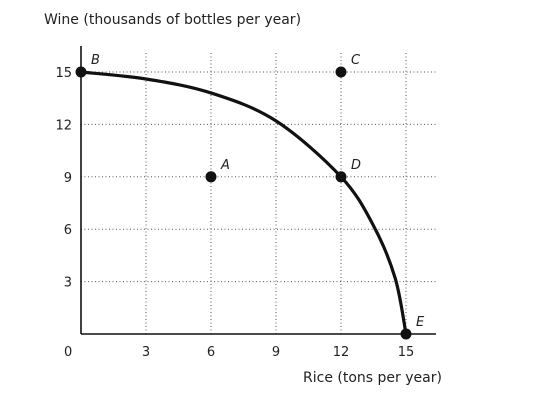 The height and width of the screenshot is (413, 536). Describe the element at coordinates (63, 125) in the screenshot. I see `y-tick-label: 12` at that location.